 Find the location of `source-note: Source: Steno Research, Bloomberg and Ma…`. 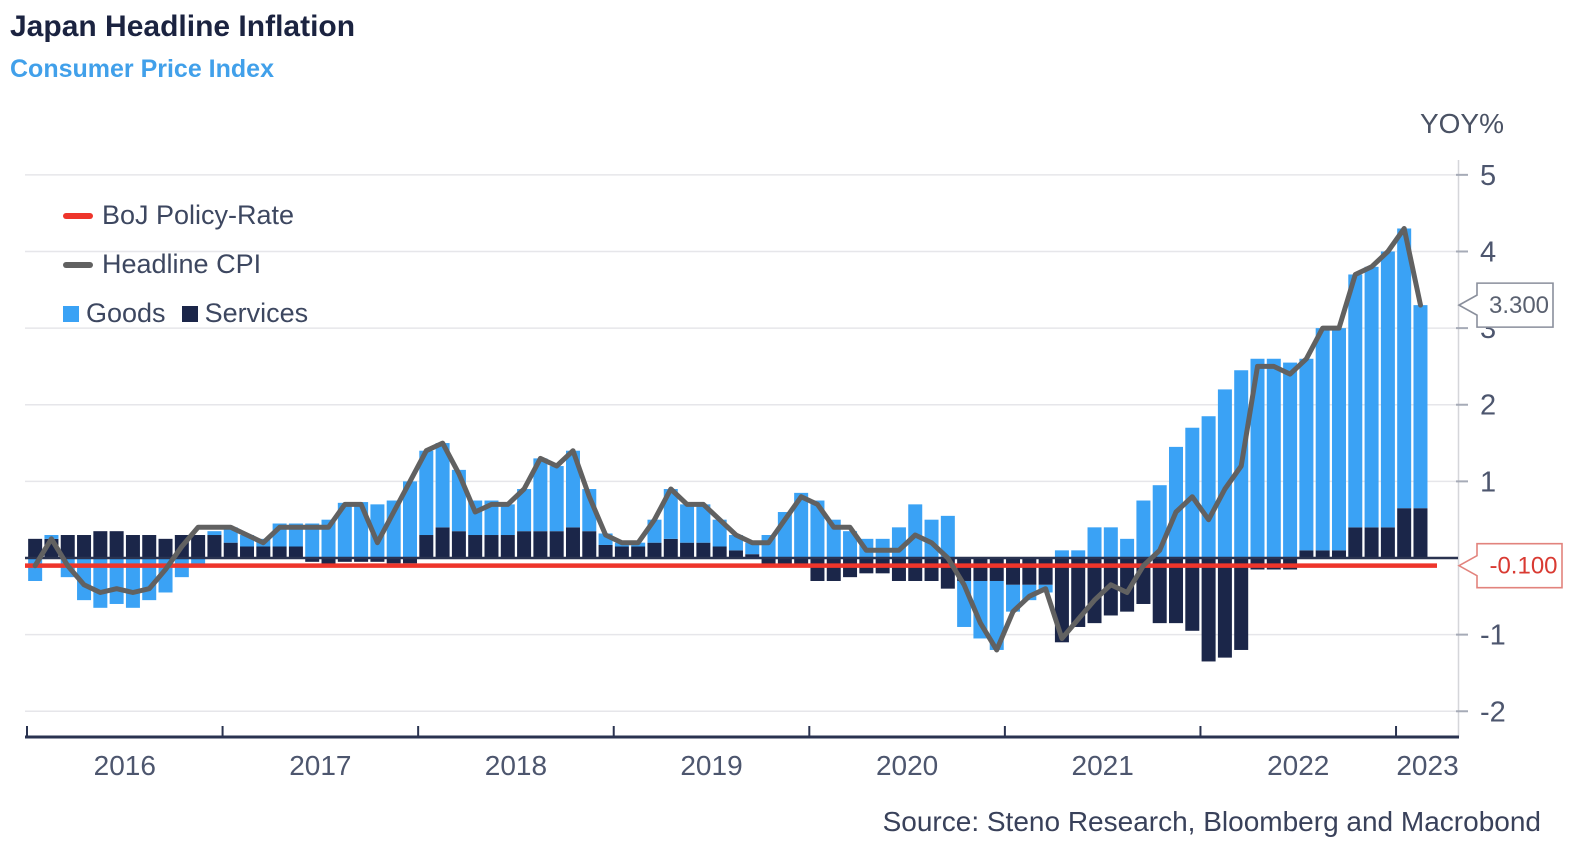

source-note: Source: Steno Research, Bloomberg and Ma… is located at coordinates (1211, 821).